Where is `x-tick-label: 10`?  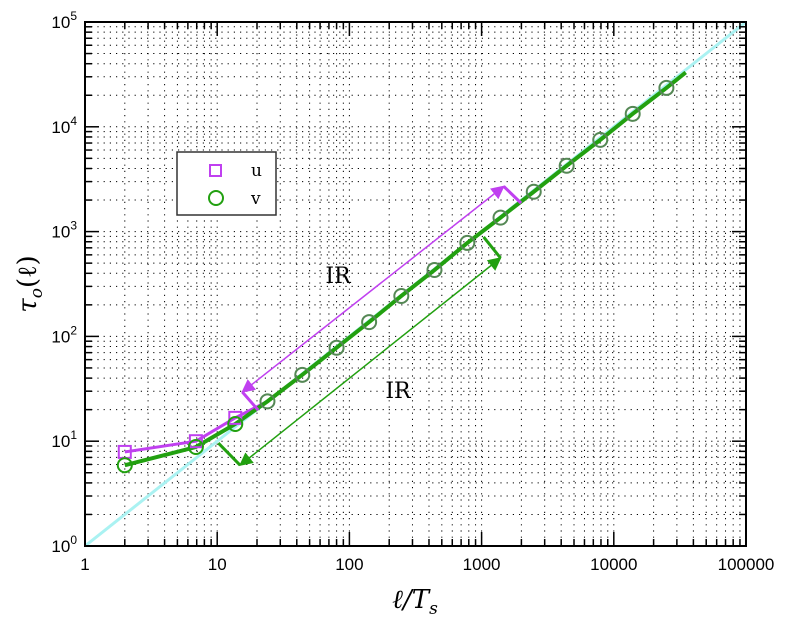 x-tick-label: 10 is located at coordinates (217, 564).